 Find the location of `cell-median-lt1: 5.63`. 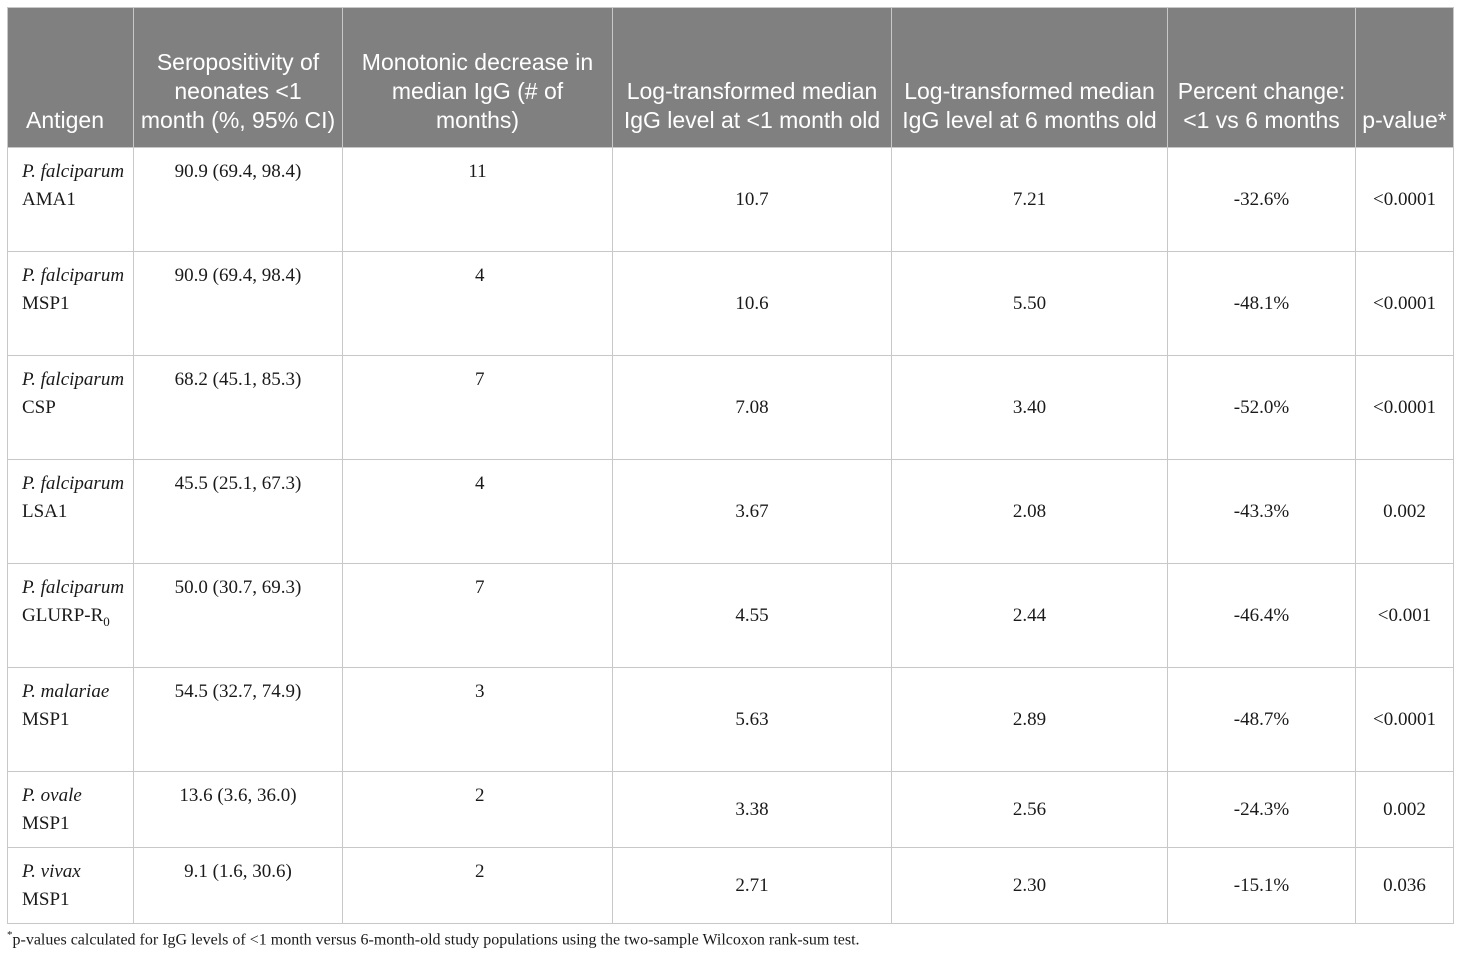

cell-median-lt1: 5.63 is located at coordinates (752, 719).